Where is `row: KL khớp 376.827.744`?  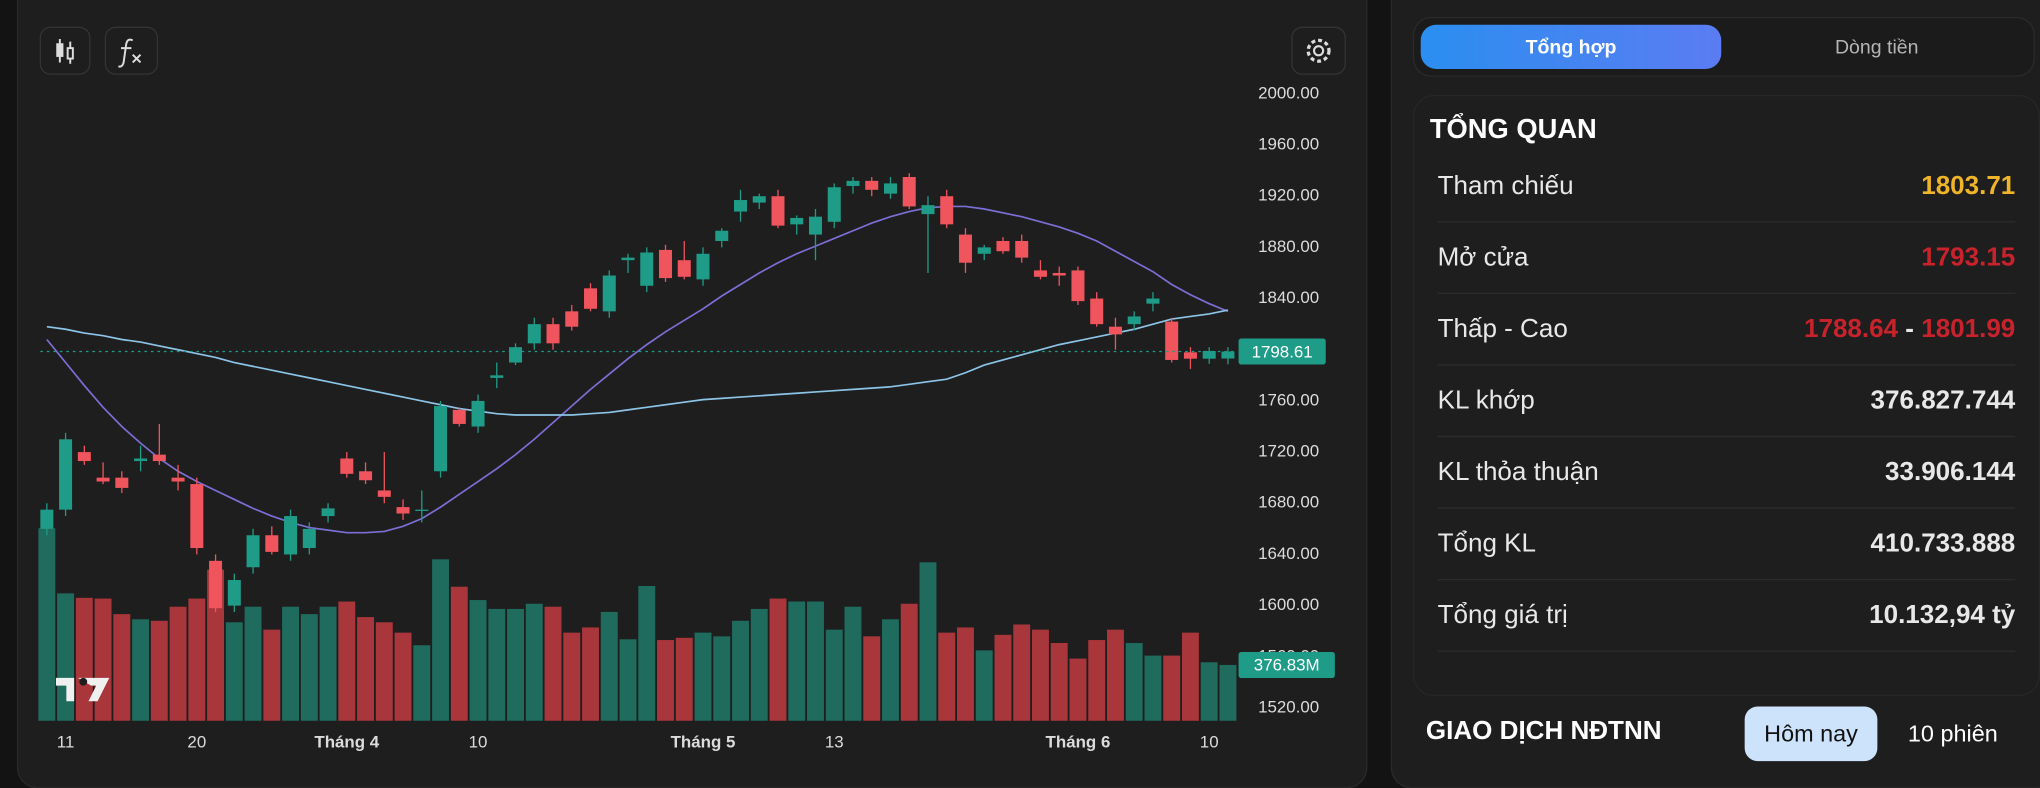
row: KL khớp 376.827.744 is located at coordinates (1726, 402).